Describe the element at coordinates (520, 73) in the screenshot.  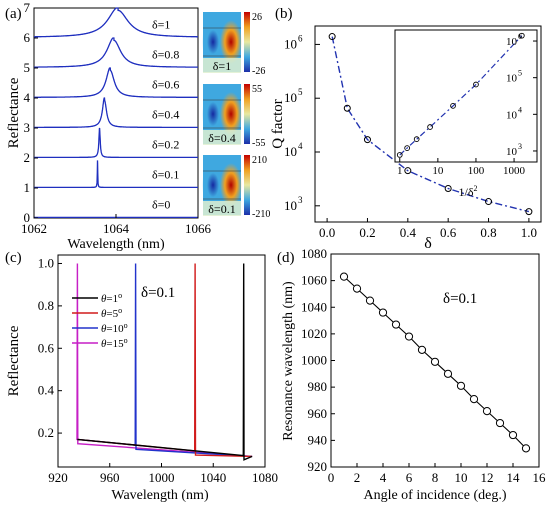
I see `inset-ytick-exponent: 5` at that location.